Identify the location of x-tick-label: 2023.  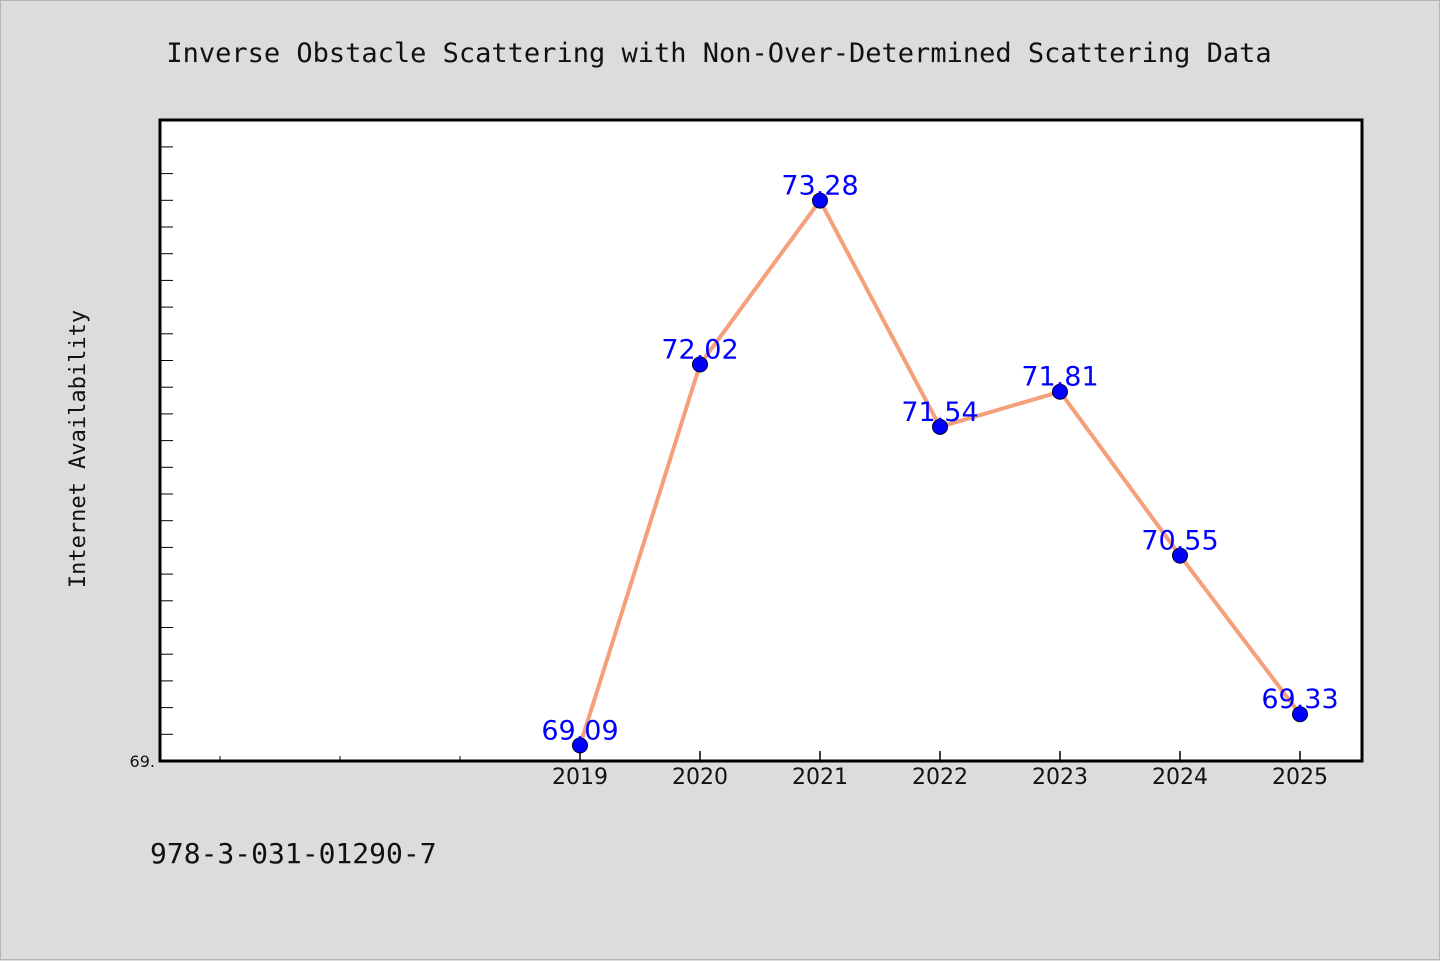
(1060, 777).